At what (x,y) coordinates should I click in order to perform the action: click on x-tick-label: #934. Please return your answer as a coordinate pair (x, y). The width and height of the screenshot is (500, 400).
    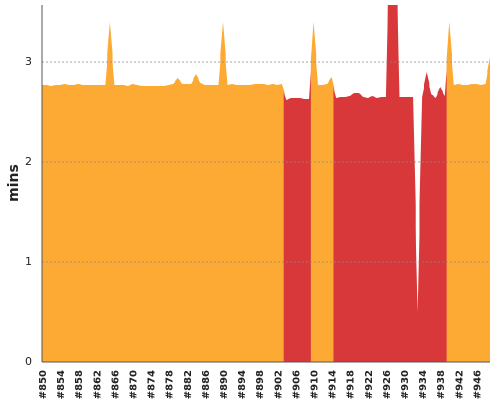
    Looking at the image, I should click on (423, 384).